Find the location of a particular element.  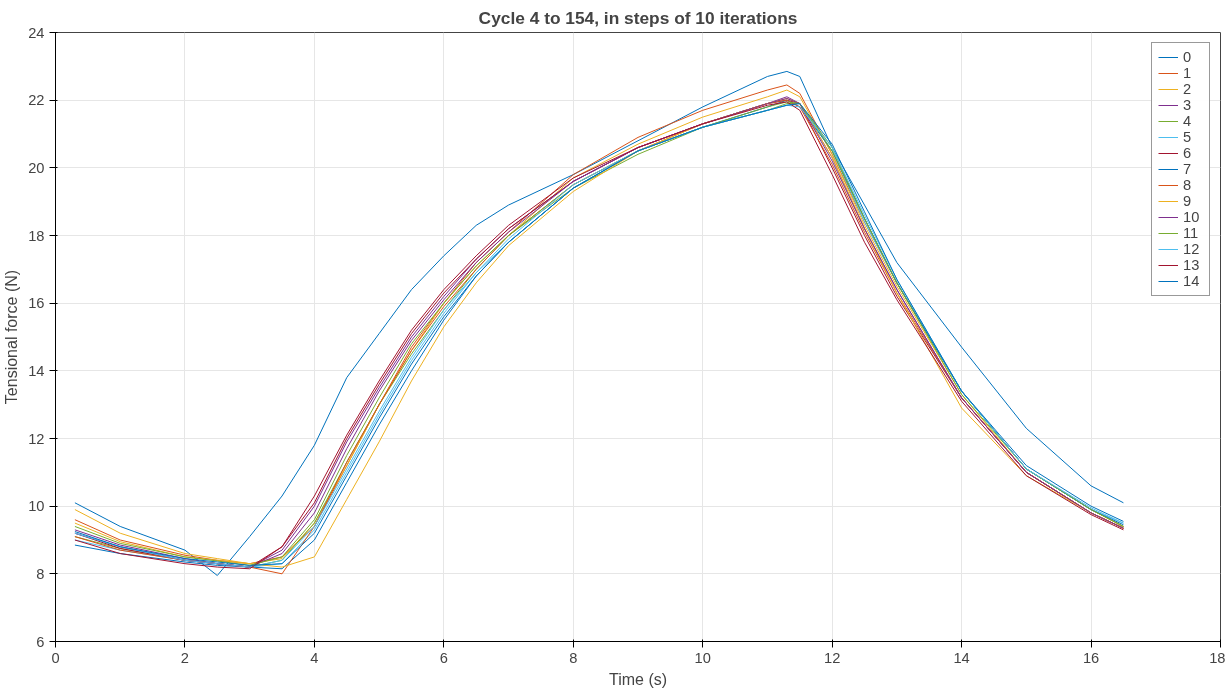

y-tick-label: 8 is located at coordinates (40, 573).